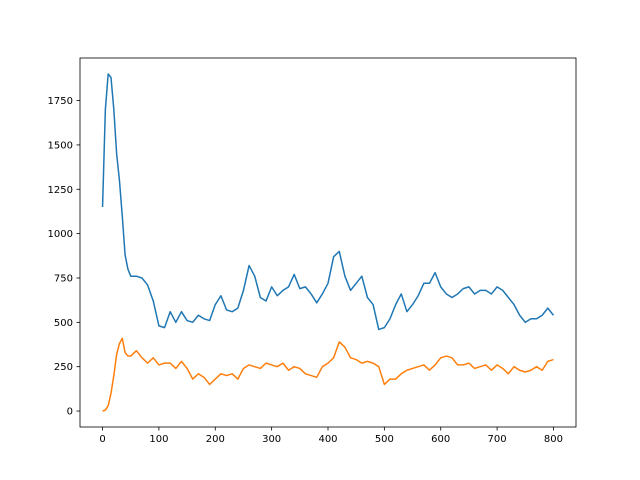 The image size is (640, 480). I want to click on x-tick-label: 800, so click(553, 439).